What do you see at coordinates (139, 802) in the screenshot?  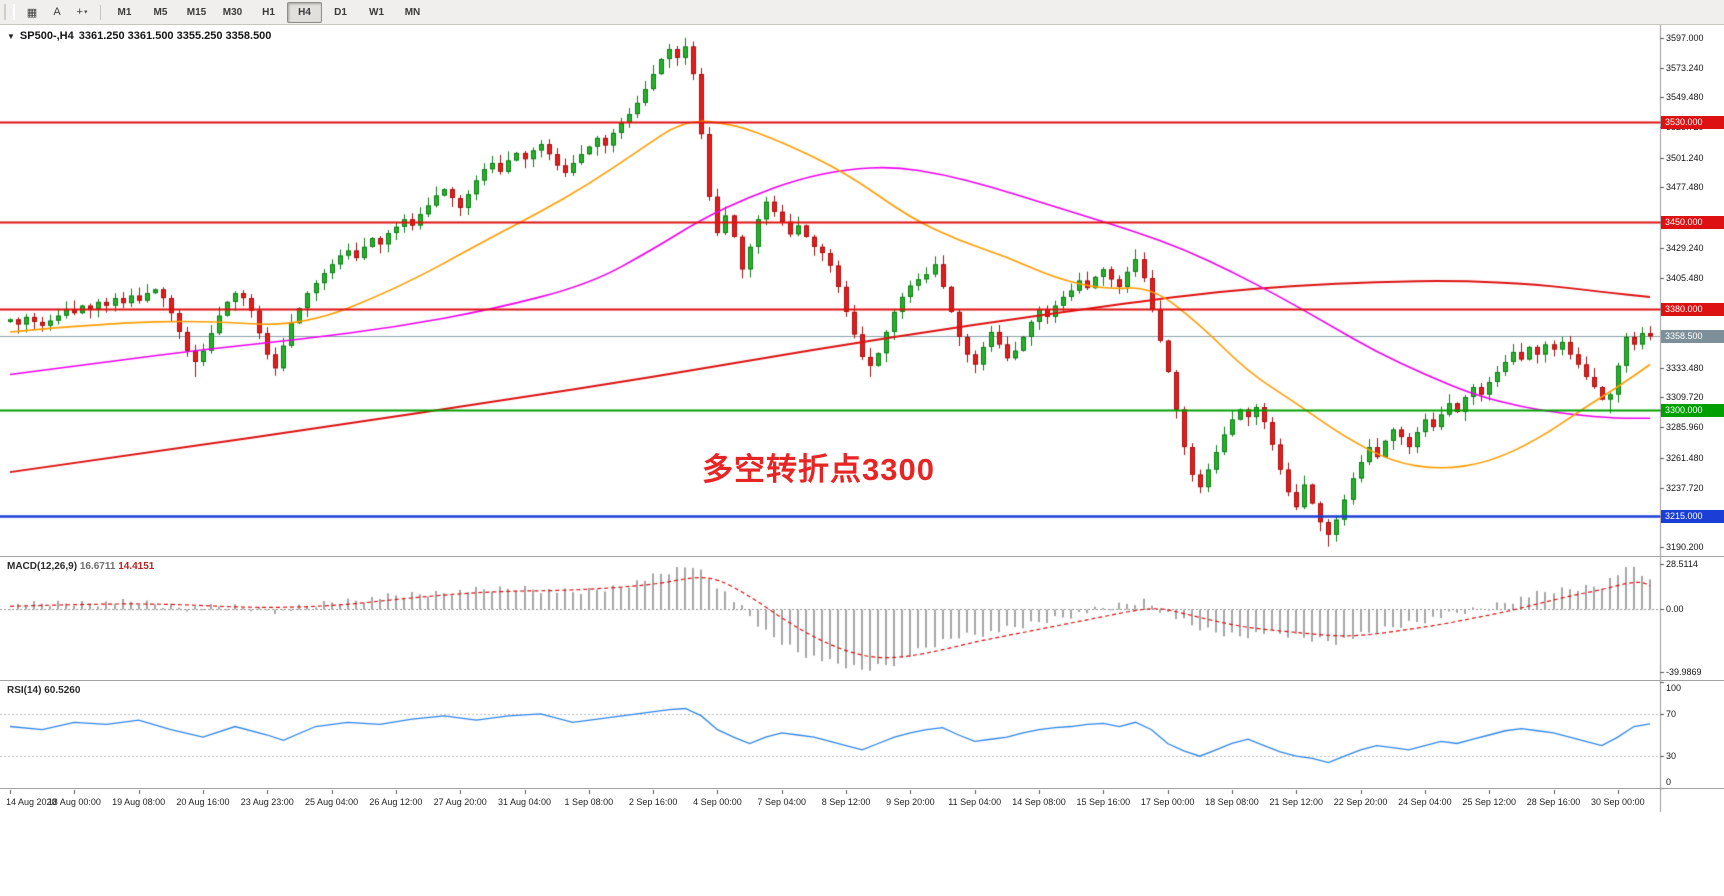 I see `date-axis-label: 19 Aug 08:00` at bounding box center [139, 802].